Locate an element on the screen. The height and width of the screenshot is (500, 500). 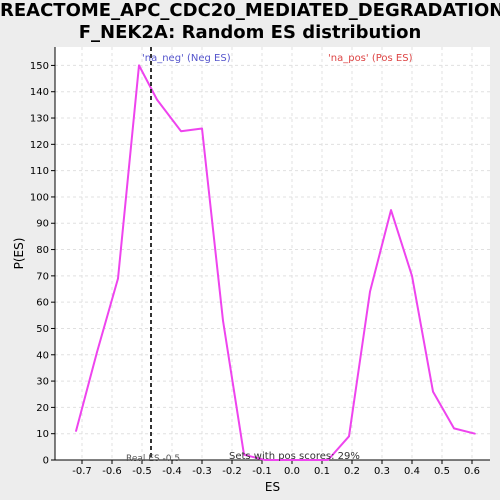
x-tick-label: -0.7 is located at coordinates (82, 471).